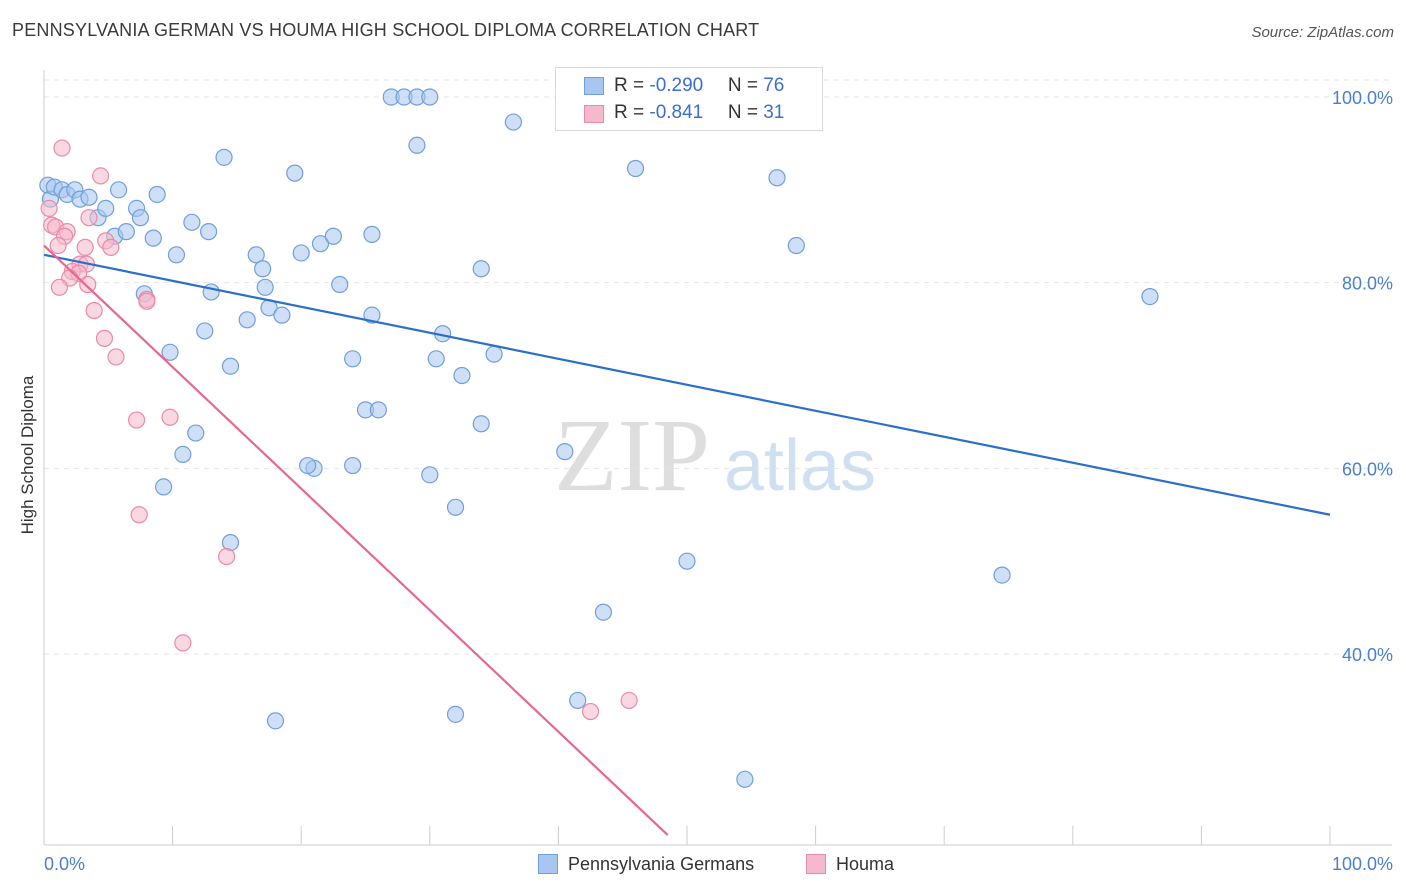 The height and width of the screenshot is (892, 1406). Describe the element at coordinates (865, 864) in the screenshot. I see `legend-label-houma: Houma` at that location.